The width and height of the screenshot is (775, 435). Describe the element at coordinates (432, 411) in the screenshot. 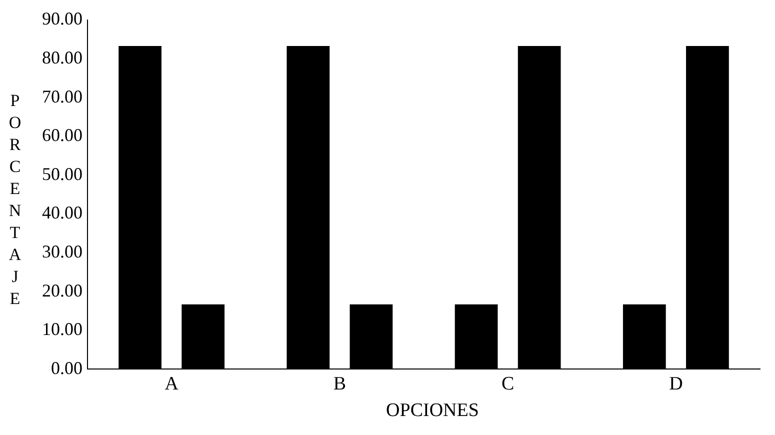

I see `x-axis-title: OPCIONES` at that location.